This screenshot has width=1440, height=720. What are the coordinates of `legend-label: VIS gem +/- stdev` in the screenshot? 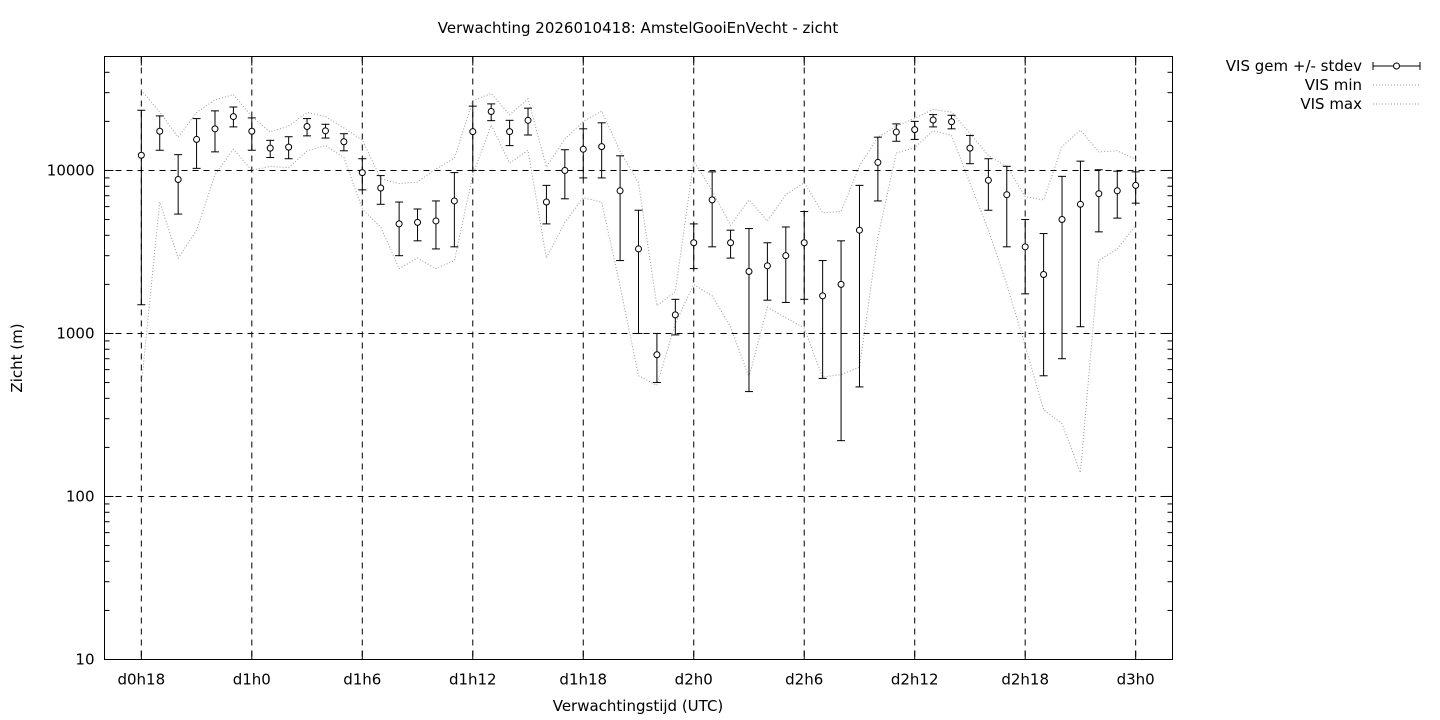 It's located at (1294, 66).